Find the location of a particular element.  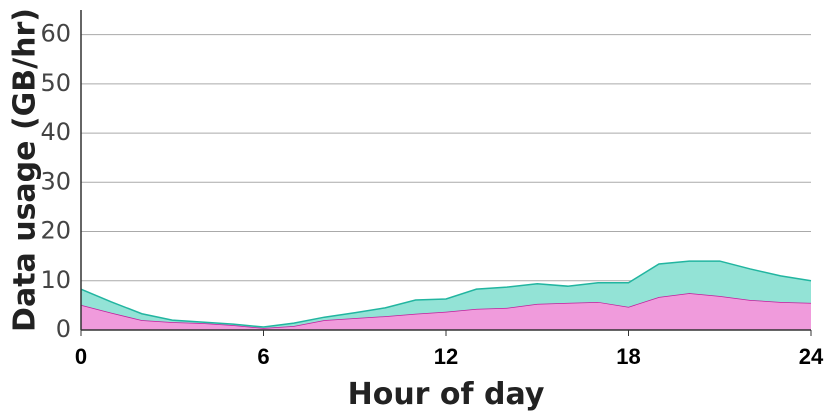

y-axis-label: Data usage (GB/hr) is located at coordinates (25, 170).